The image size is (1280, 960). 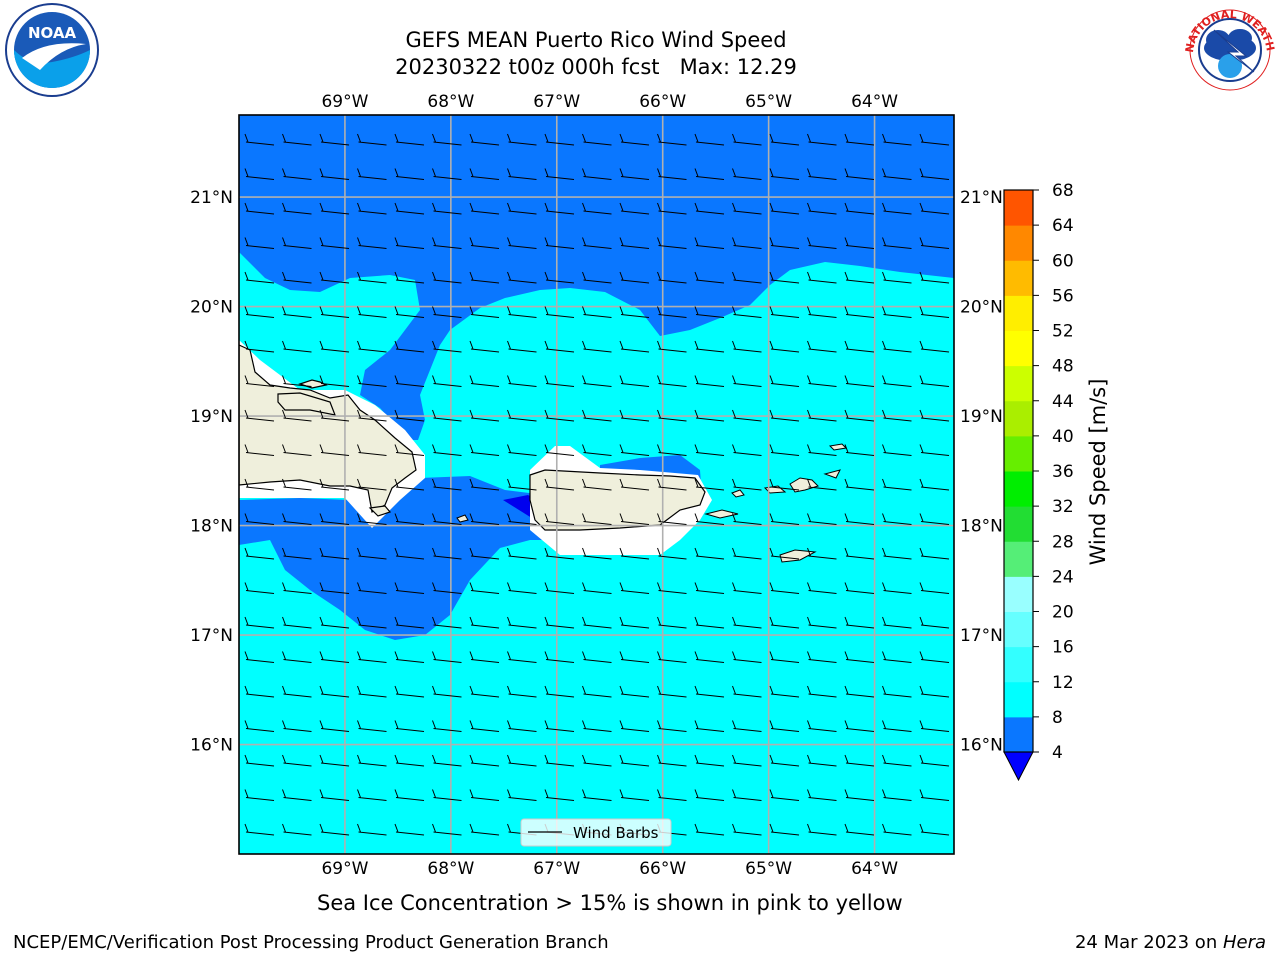 I want to click on bottom-lon-label: 68°W, so click(x=450, y=869).